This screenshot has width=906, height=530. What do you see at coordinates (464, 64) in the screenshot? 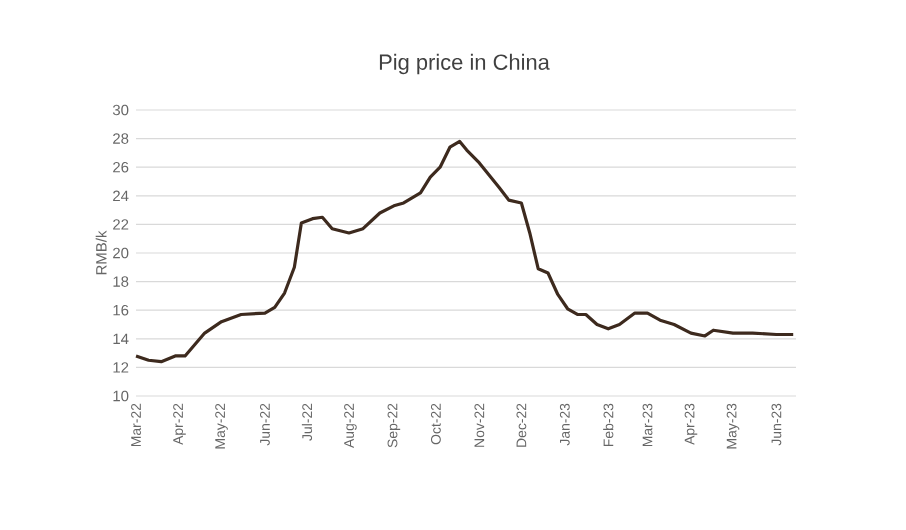
I see `chart-title: Pig price in China` at bounding box center [464, 64].